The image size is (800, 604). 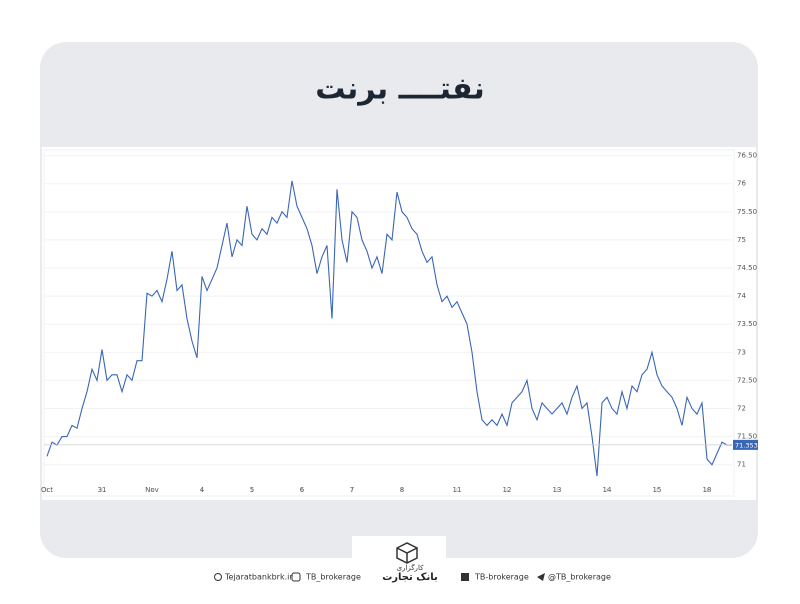 I want to click on telegram-icon, so click(x=541, y=577).